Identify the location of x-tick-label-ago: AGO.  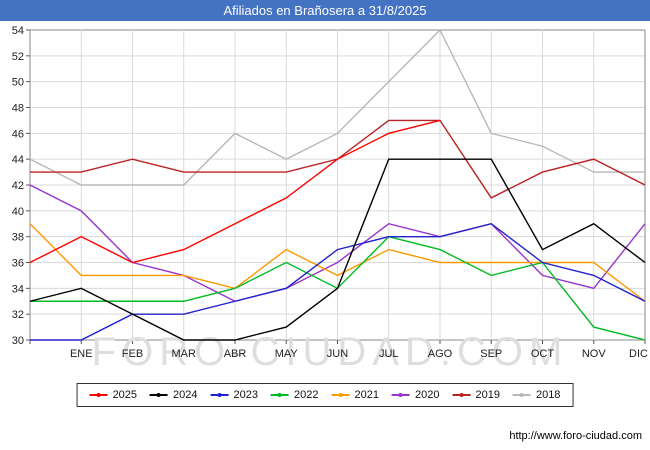
(440, 354).